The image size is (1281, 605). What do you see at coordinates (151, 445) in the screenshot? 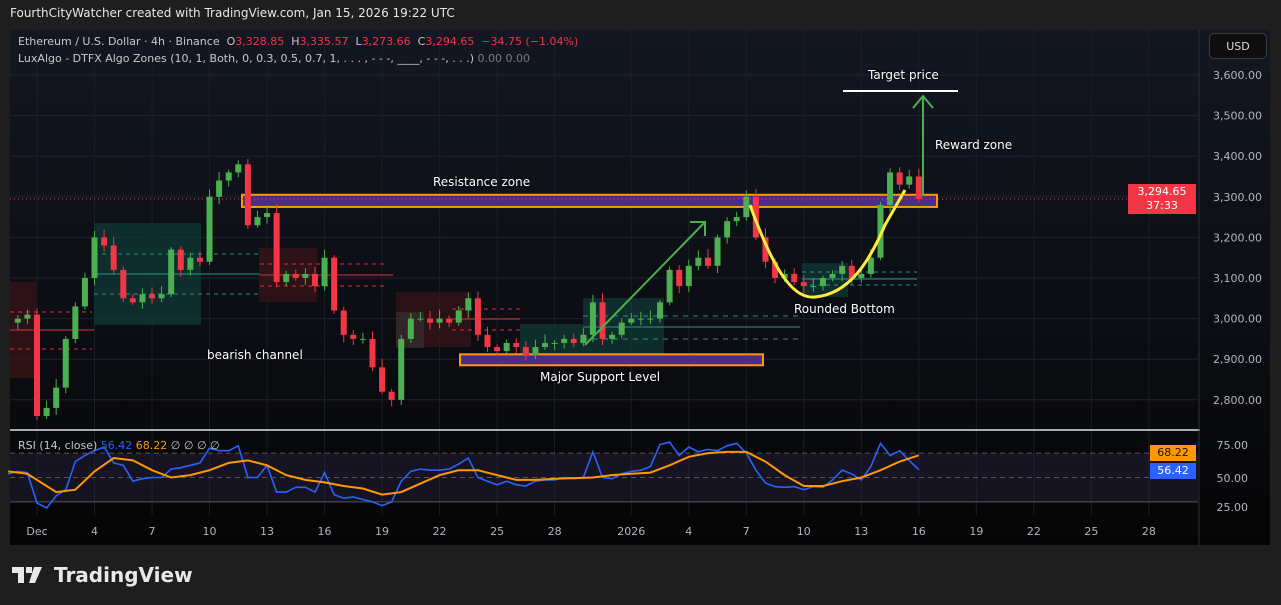
I see `rsi-ma-value: 68.22` at bounding box center [151, 445].